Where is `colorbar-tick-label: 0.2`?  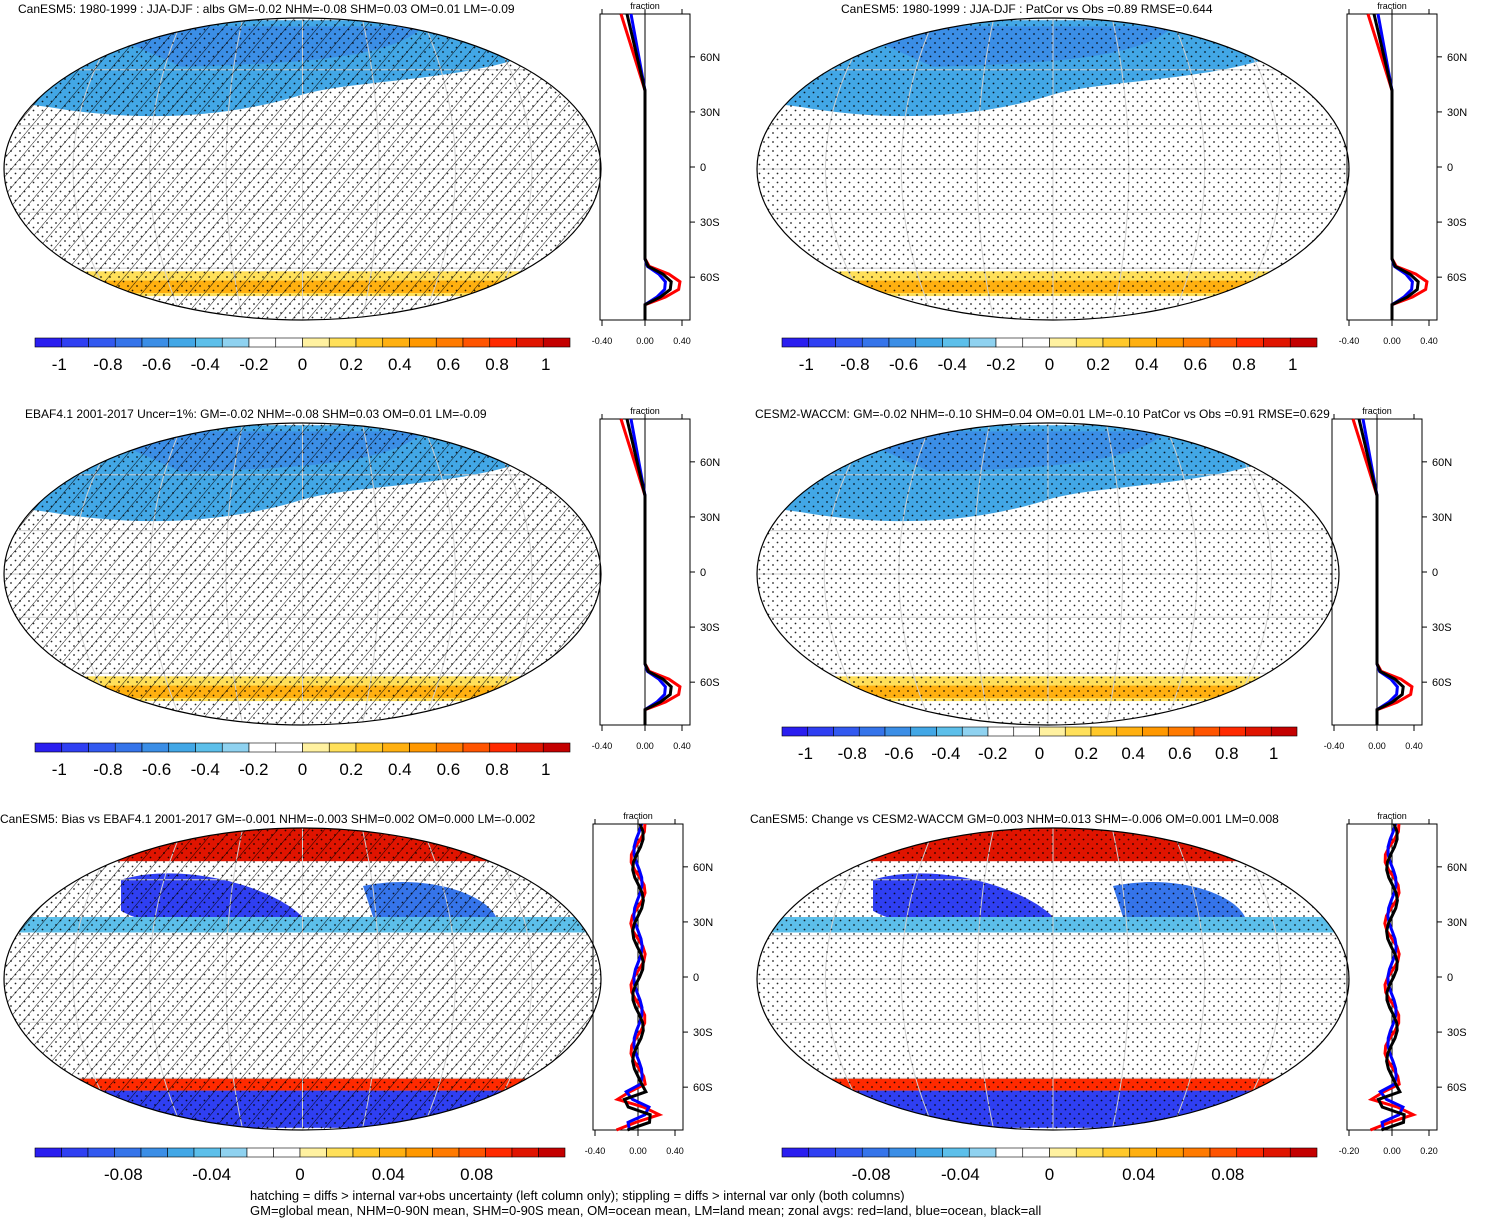
colorbar-tick-label: 0.2 is located at coordinates (351, 364).